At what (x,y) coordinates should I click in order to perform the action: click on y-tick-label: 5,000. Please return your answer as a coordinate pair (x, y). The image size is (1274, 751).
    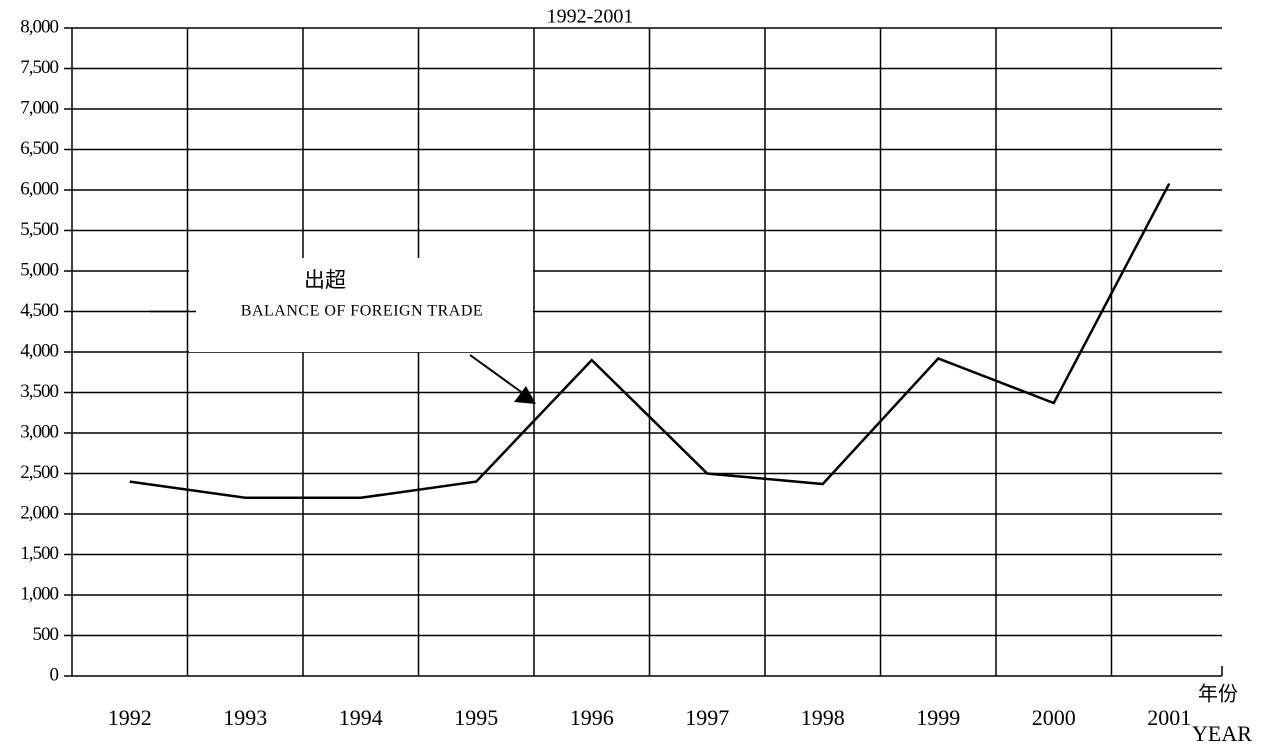
    Looking at the image, I should click on (39, 269).